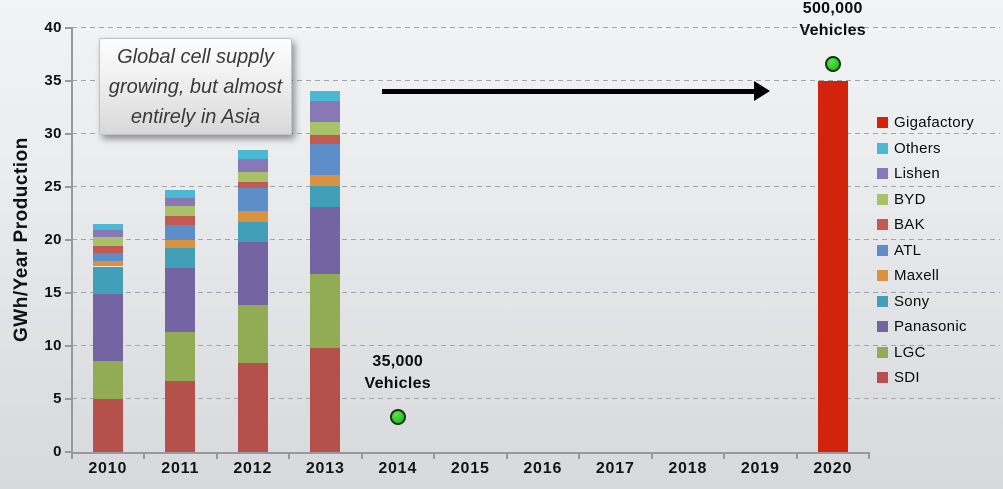 Image resolution: width=1003 pixels, height=489 pixels. Describe the element at coordinates (57, 451) in the screenshot. I see `y-tick-label-0: 0` at that location.